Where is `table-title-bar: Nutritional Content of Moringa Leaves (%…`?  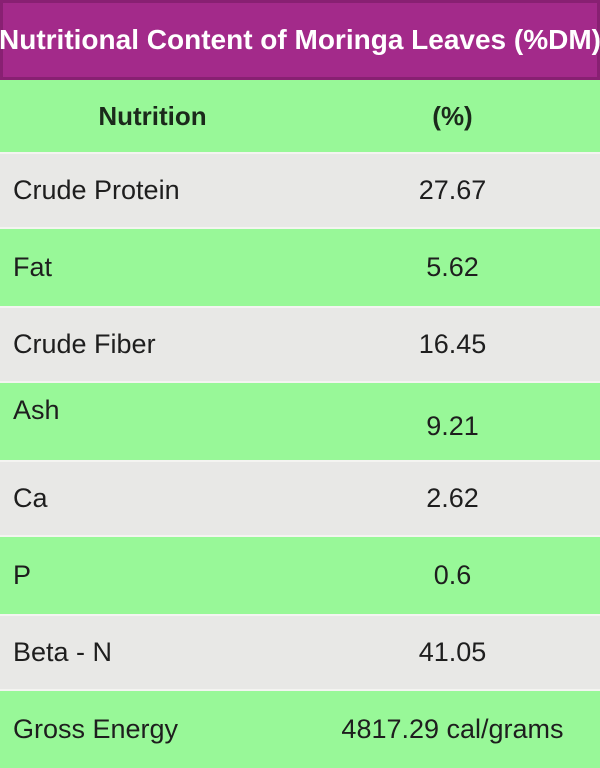 table-title-bar: Nutritional Content of Moringa Leaves (%… is located at coordinates (300, 40).